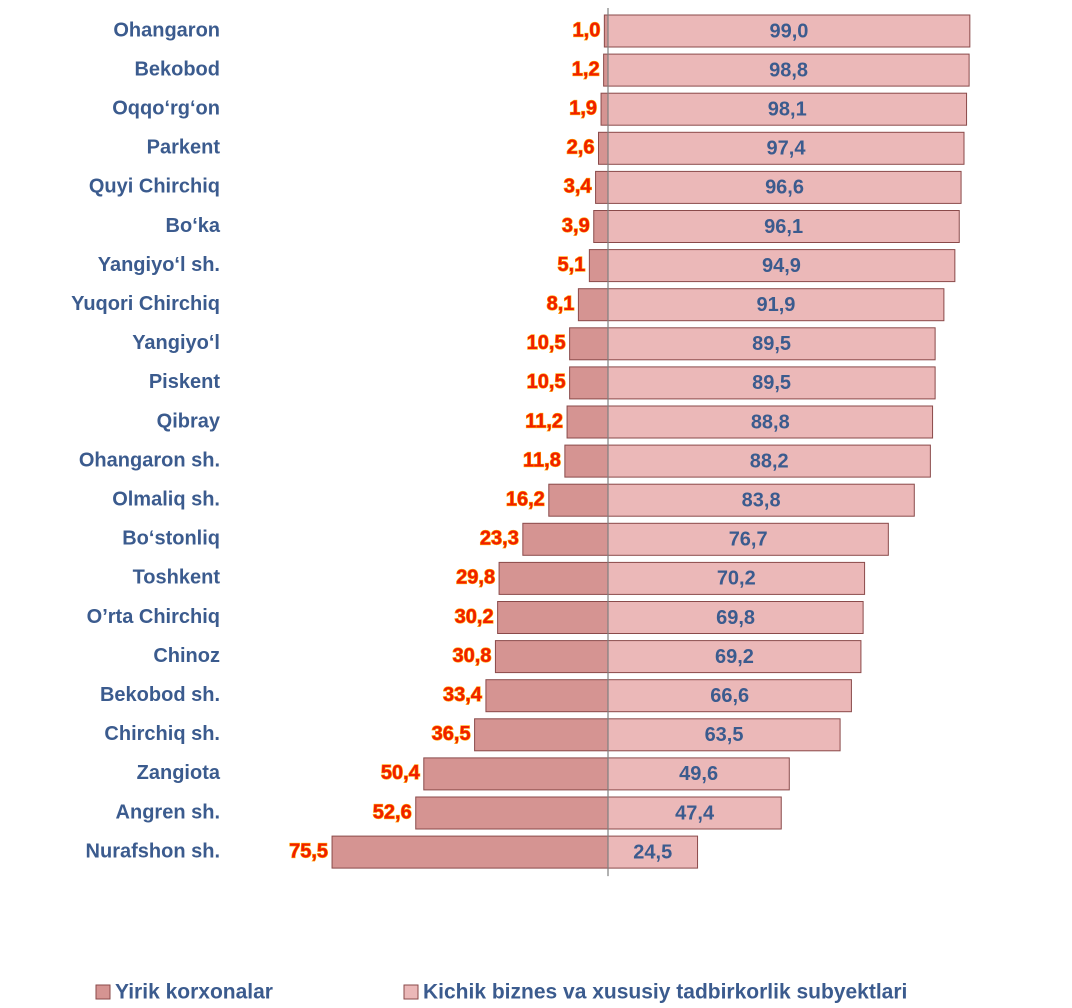 The height and width of the screenshot is (1008, 1072). I want to click on category-label: Chinoz, so click(186, 656).